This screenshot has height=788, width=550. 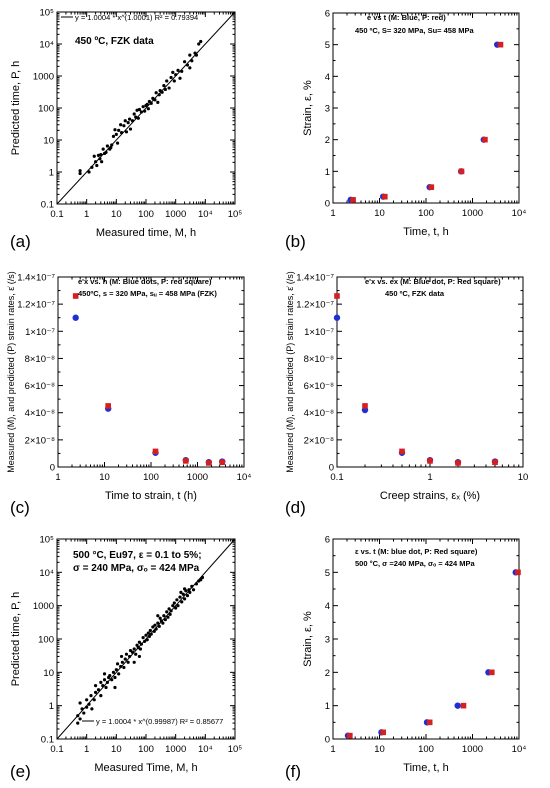 What do you see at coordinates (145, 768) in the screenshot?
I see `x-axis-label: Measured Time, M, h` at bounding box center [145, 768].